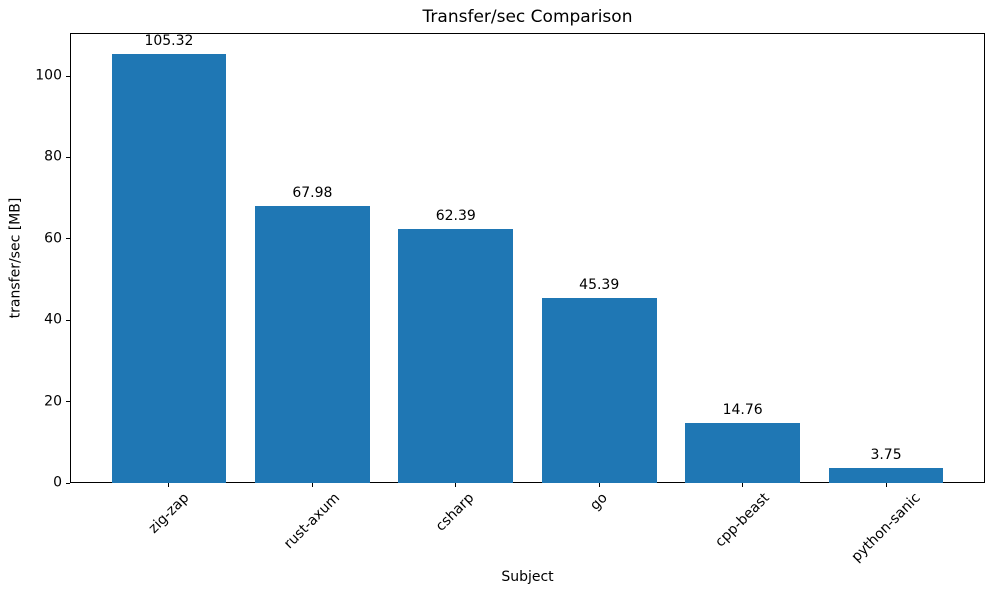  Describe the element at coordinates (57, 482) in the screenshot. I see `y-tick-label: 0` at that location.